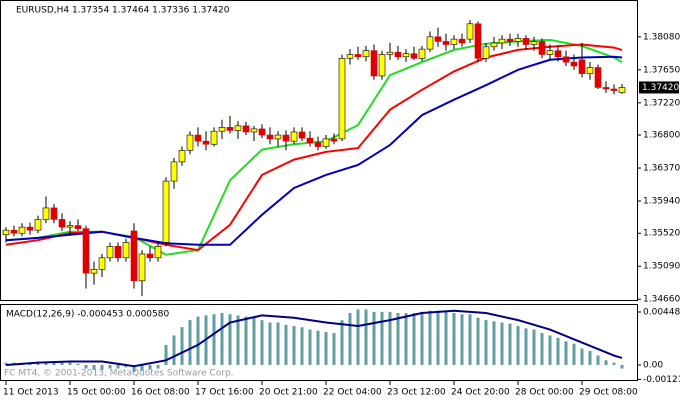  Describe the element at coordinates (661, 267) in the screenshot. I see `y-tick-label: 1.35090` at that location.